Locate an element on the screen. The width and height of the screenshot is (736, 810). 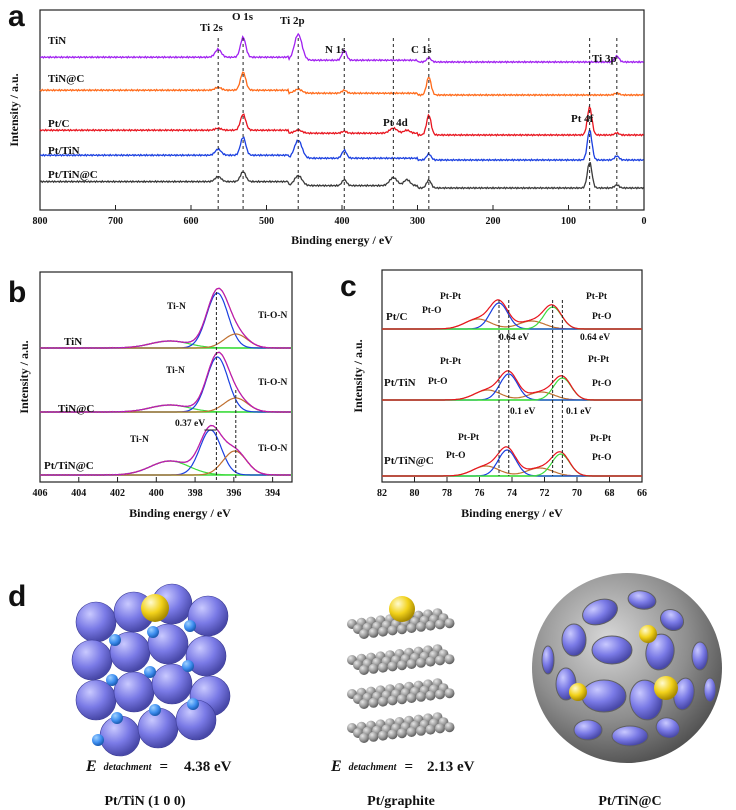
panel-c-series-label: Pt/C is located at coordinates (396, 317).